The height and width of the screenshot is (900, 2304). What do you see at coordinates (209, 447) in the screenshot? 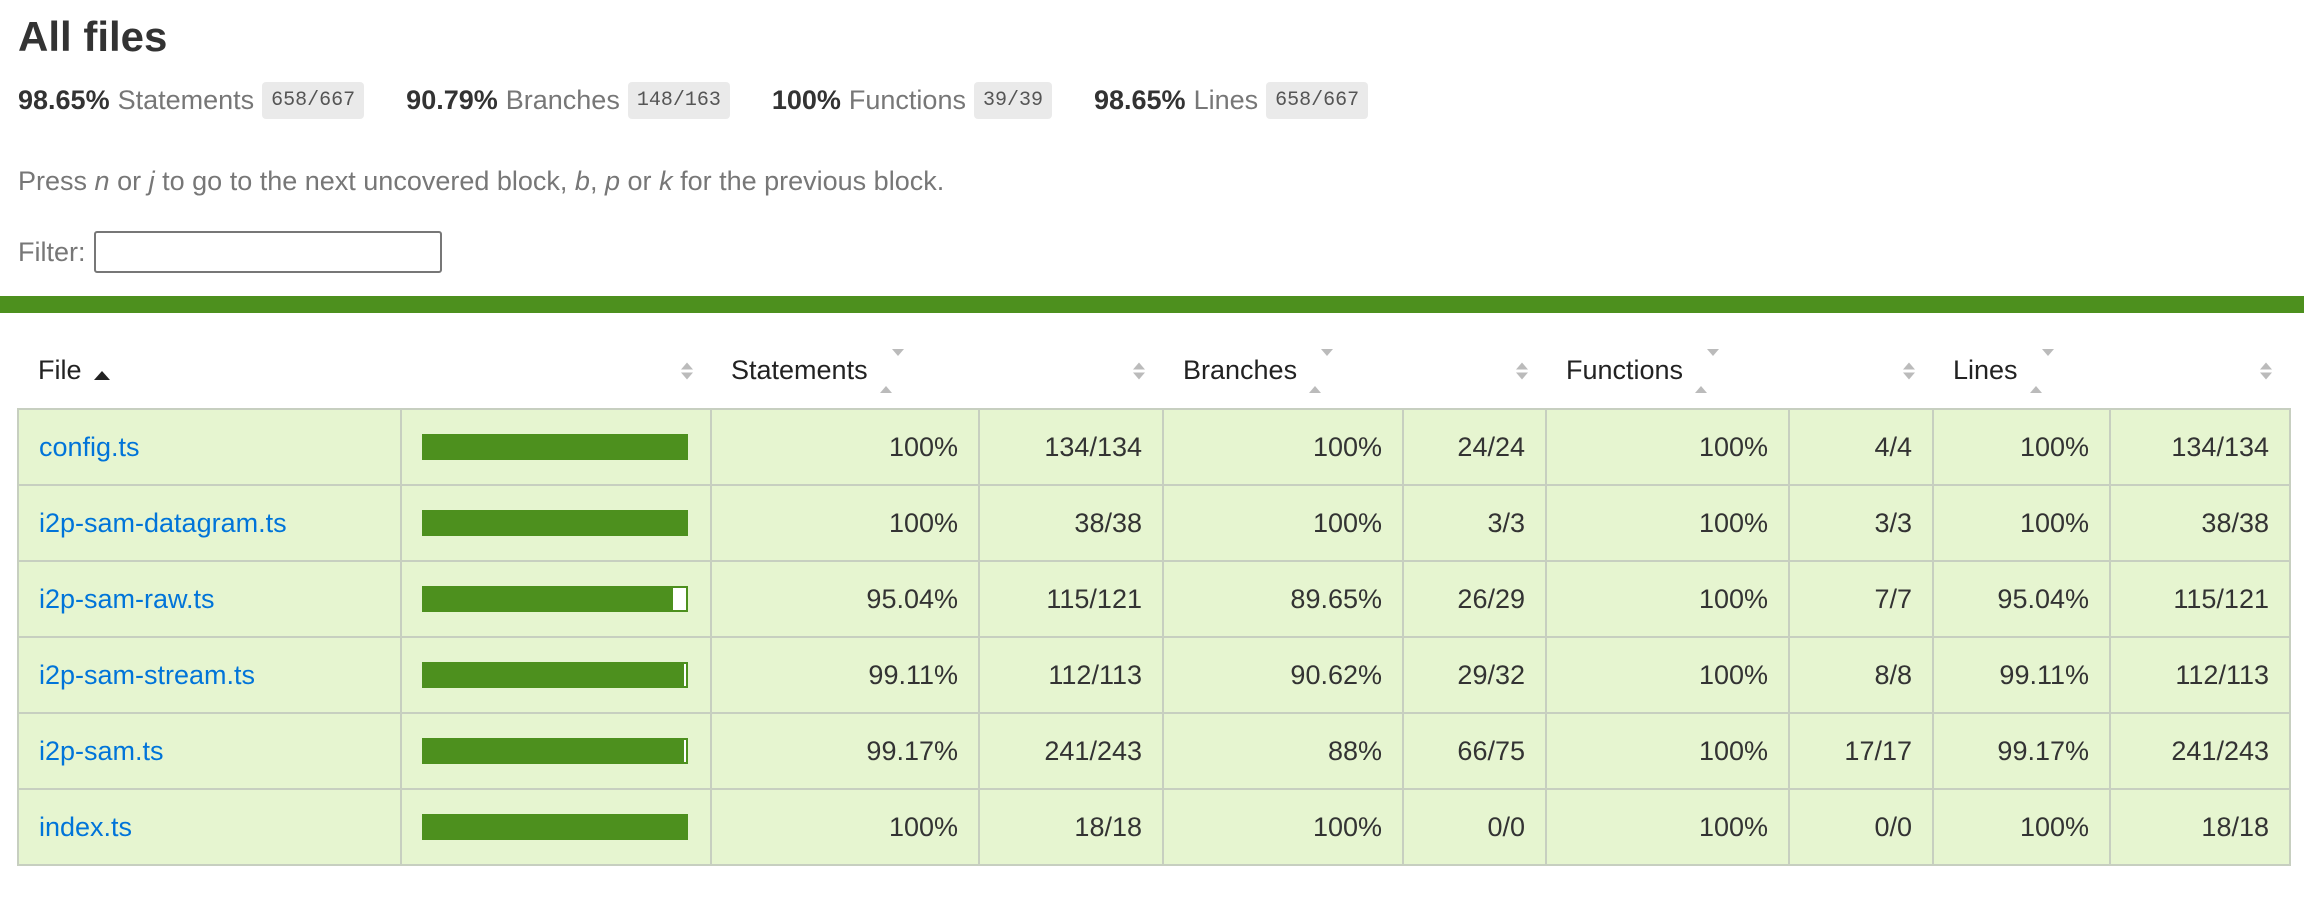
I see `file-cell: config.ts` at bounding box center [209, 447].